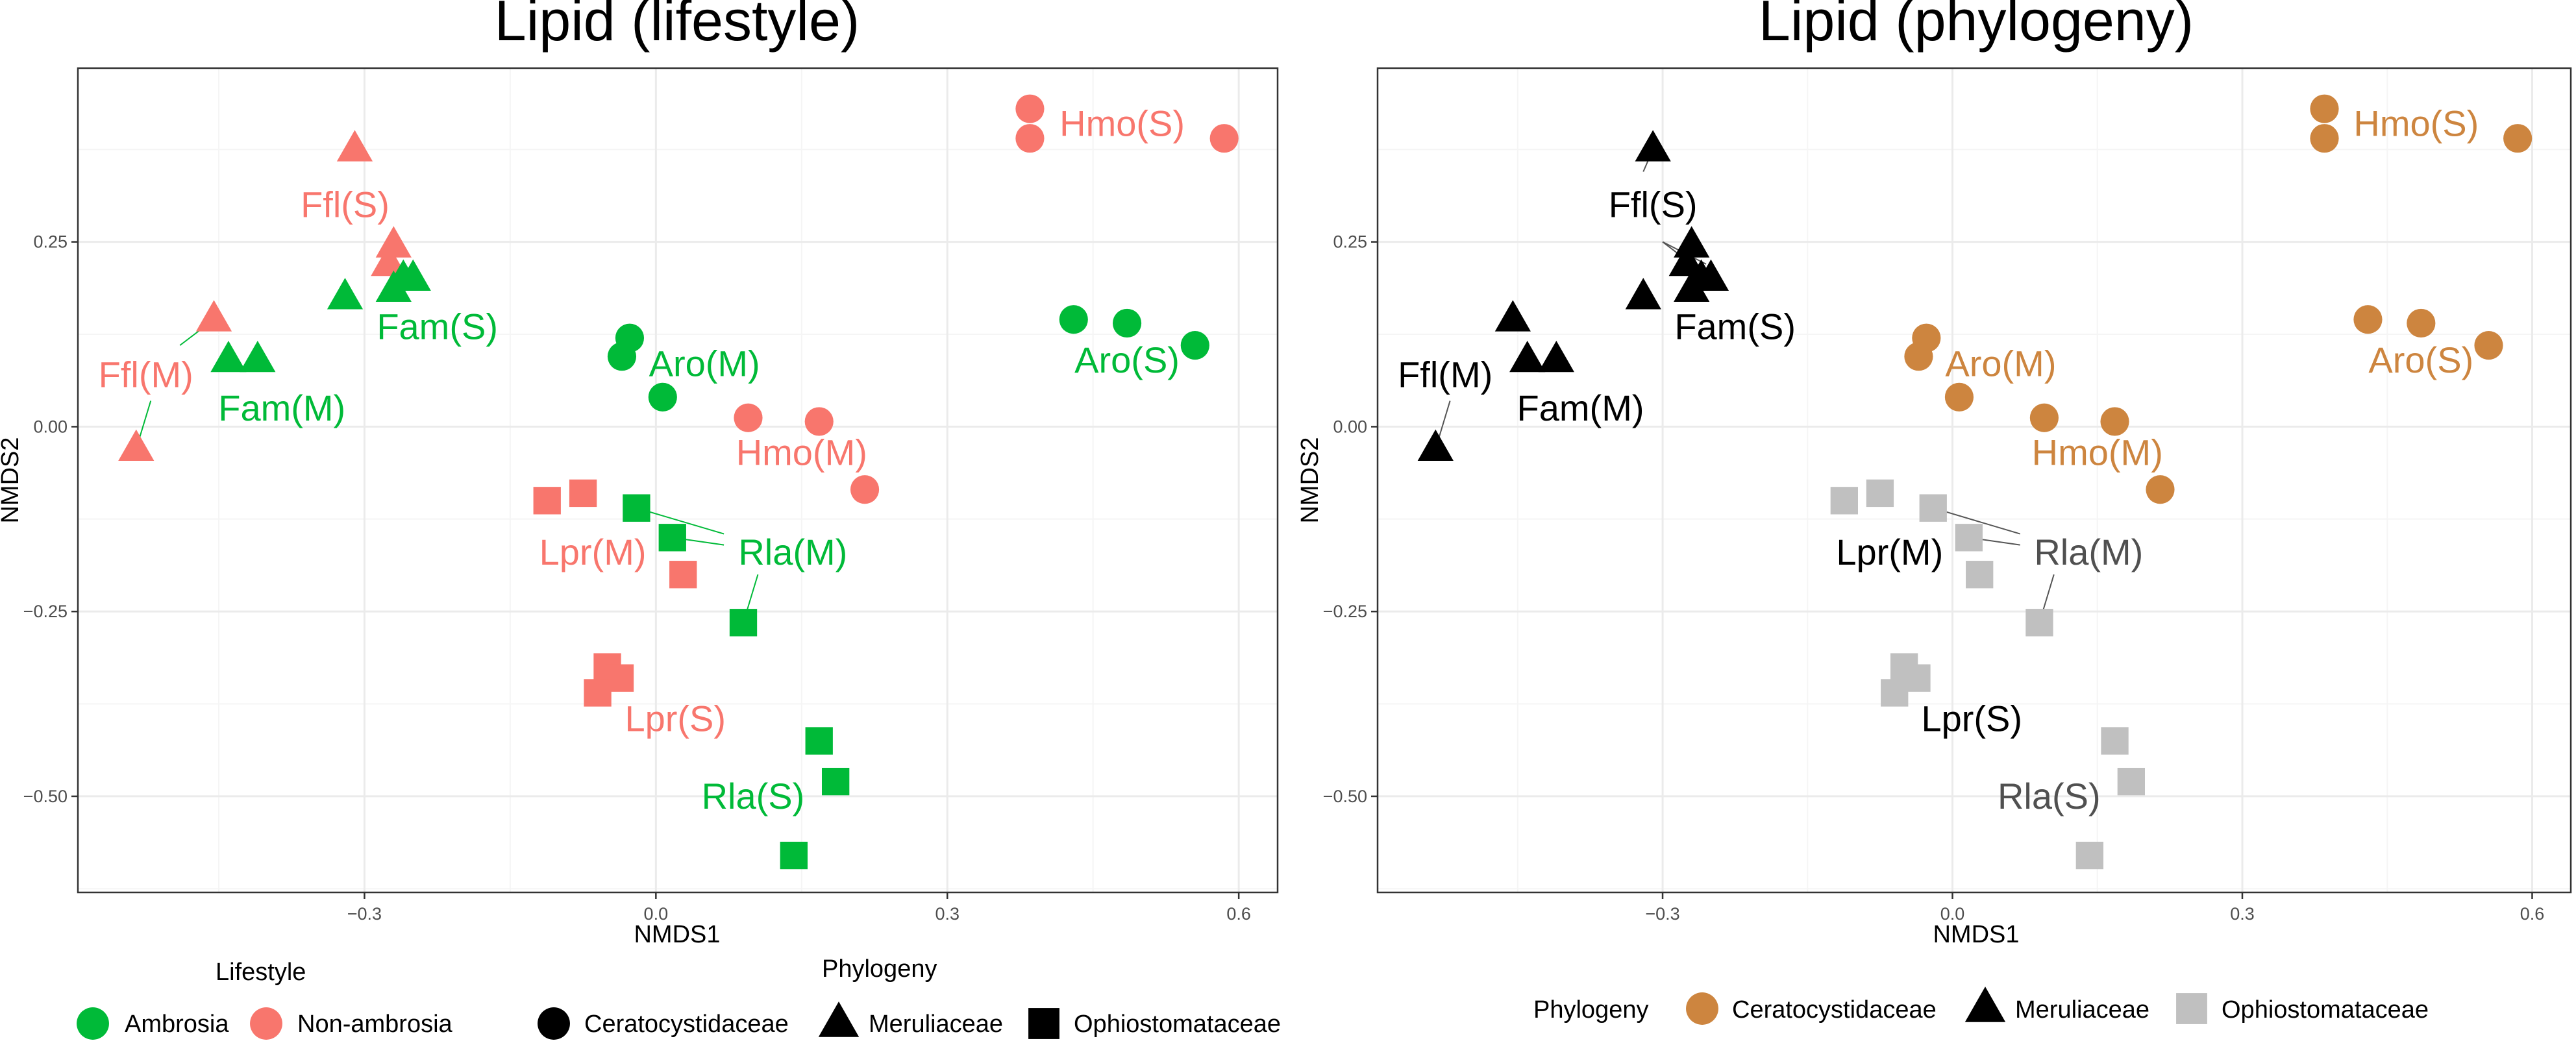 This screenshot has width=2576, height=1043. What do you see at coordinates (839, 1019) in the screenshot?
I see `legend-key-meruliaceae` at bounding box center [839, 1019].